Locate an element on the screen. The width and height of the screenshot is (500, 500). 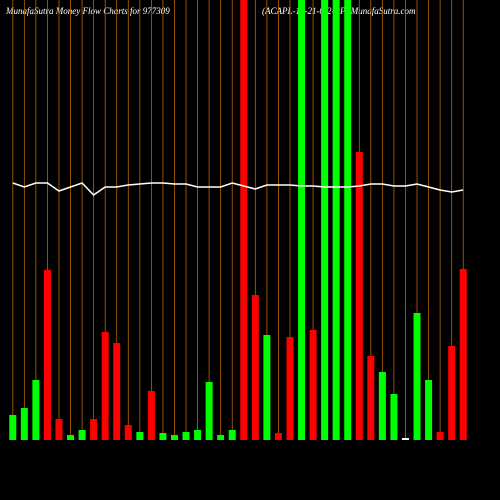
chart-title: MunafaSutra Money Flow Charts for 977309 is located at coordinates (87, 11).